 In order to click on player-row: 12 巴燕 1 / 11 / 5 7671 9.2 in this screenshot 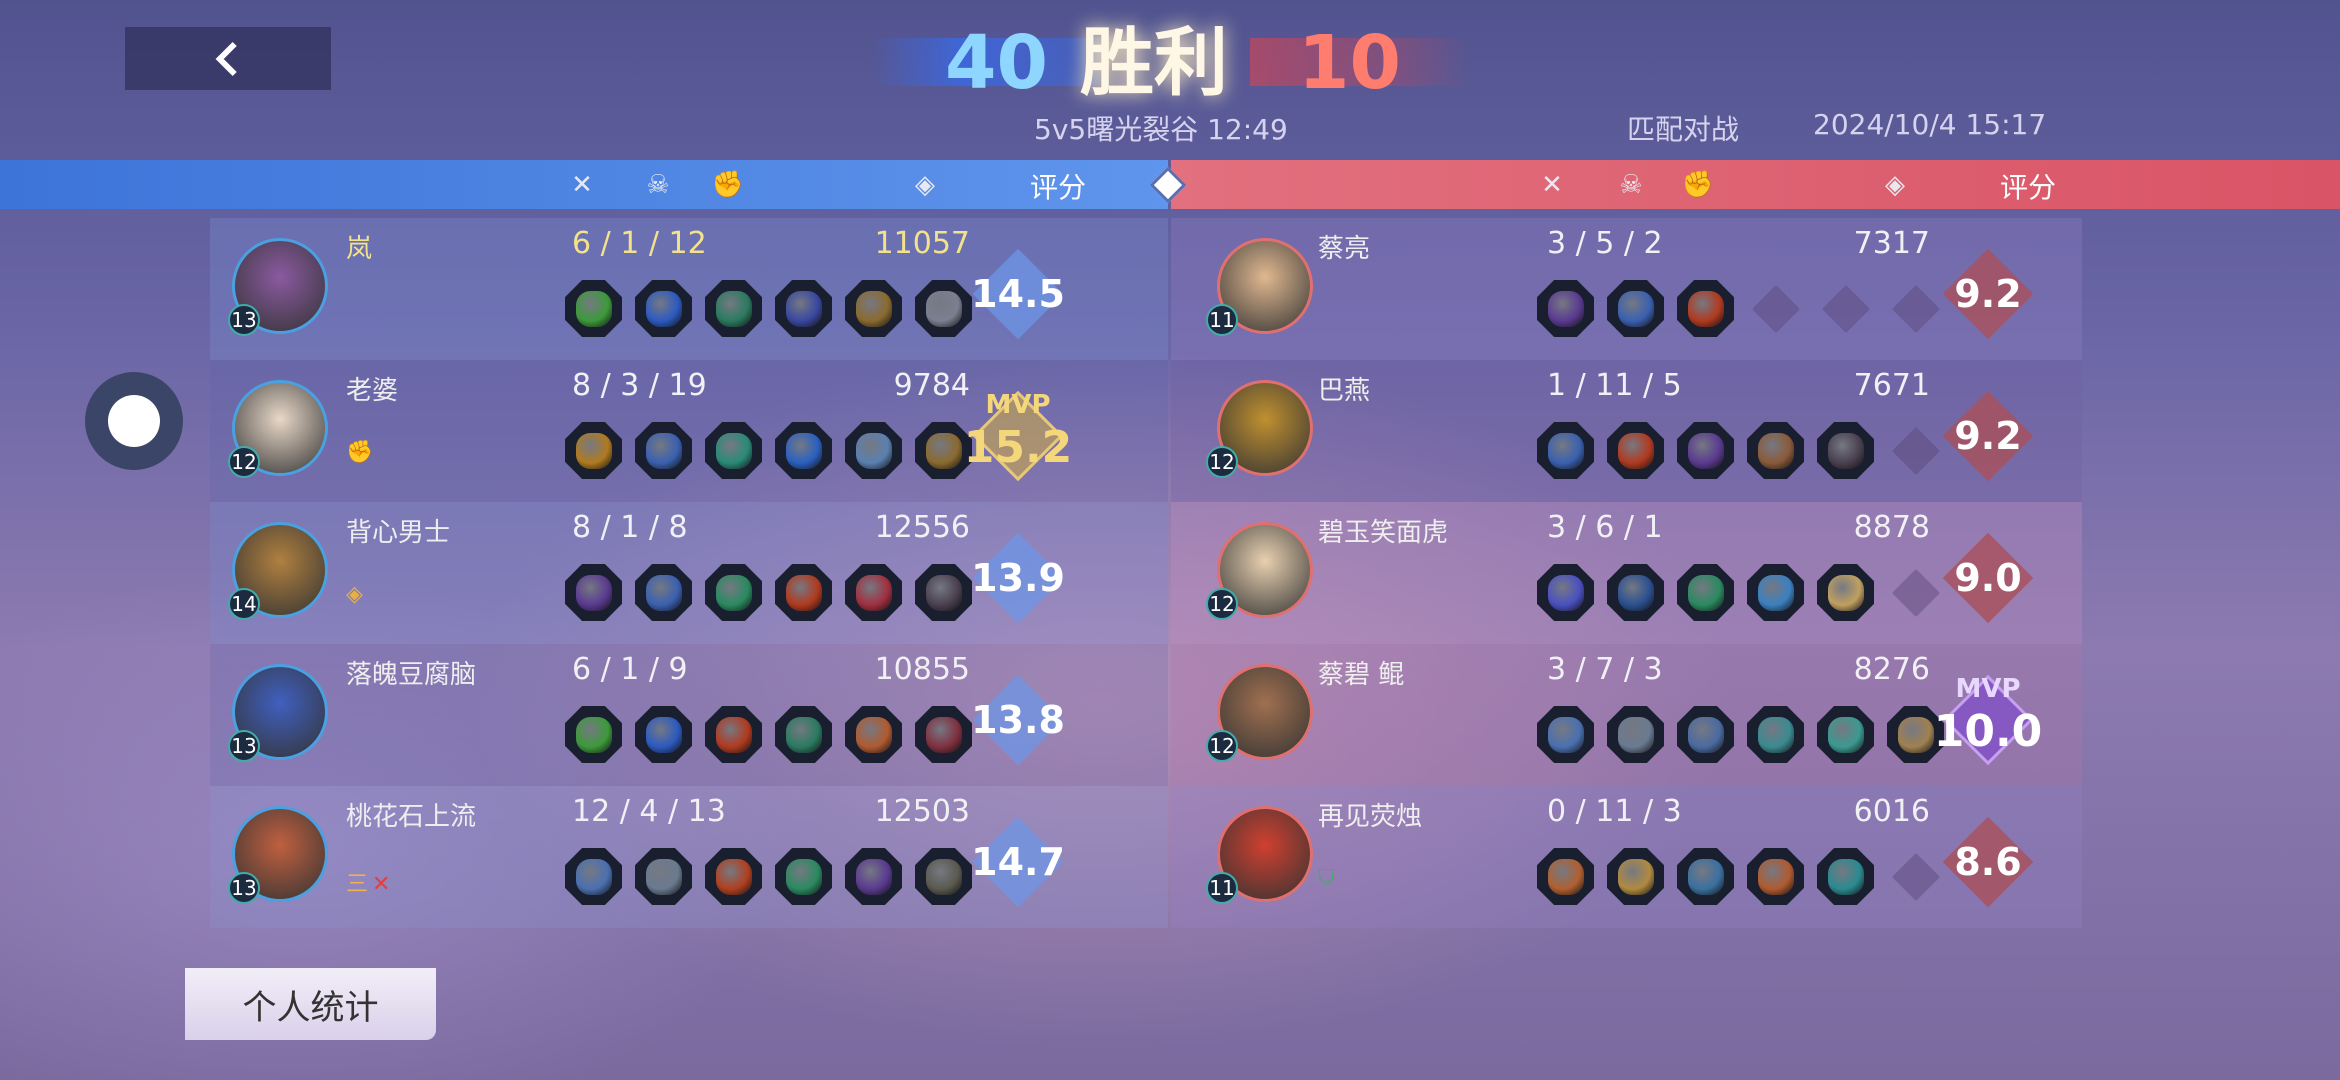, I will do `click(1626, 431)`.